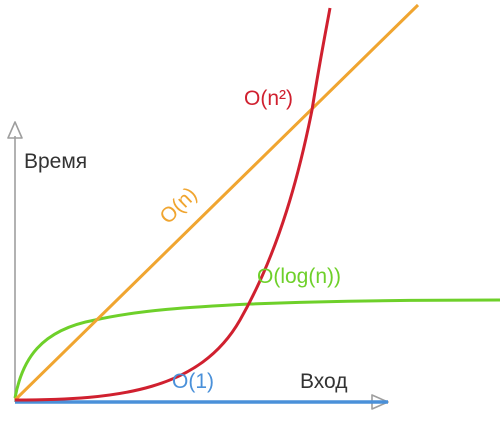  What do you see at coordinates (299, 276) in the screenshot?
I see `series-label-ologn: O(log(n))` at bounding box center [299, 276].